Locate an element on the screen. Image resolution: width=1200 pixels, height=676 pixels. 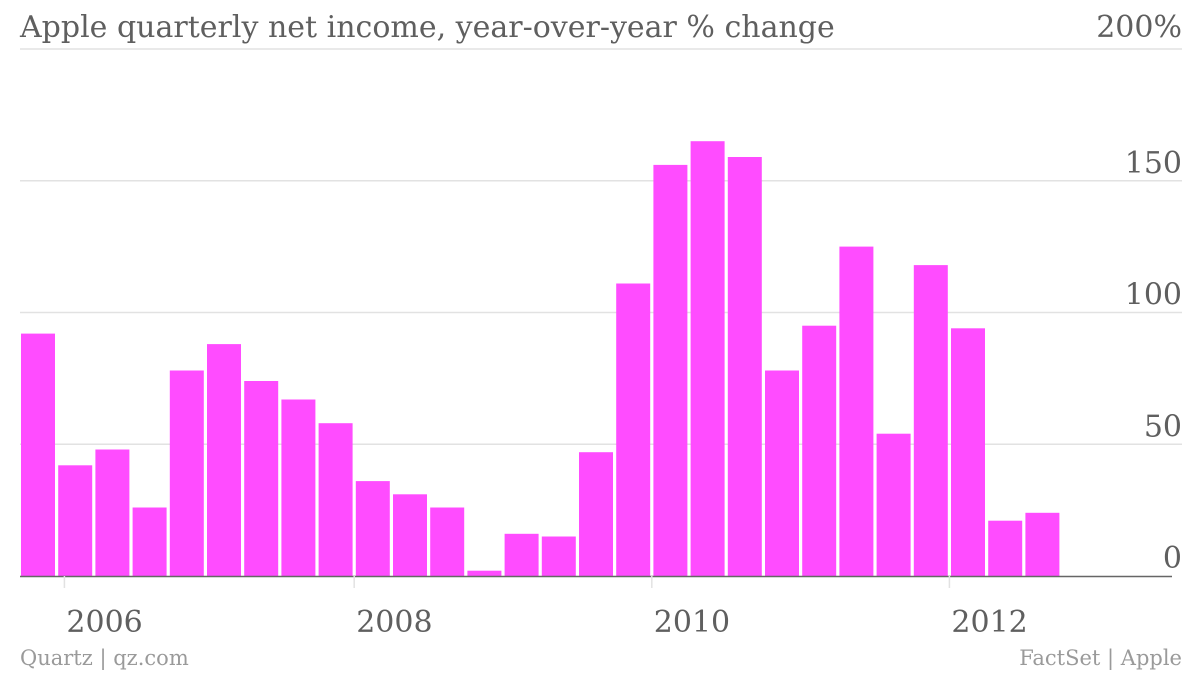
x-tick-label: 2012 is located at coordinates (989, 622).